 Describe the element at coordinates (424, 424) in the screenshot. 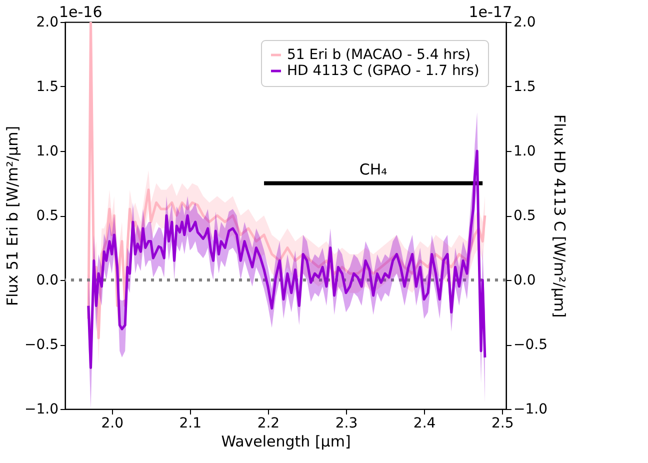

I see `x-tick-label: 2.4` at that location.